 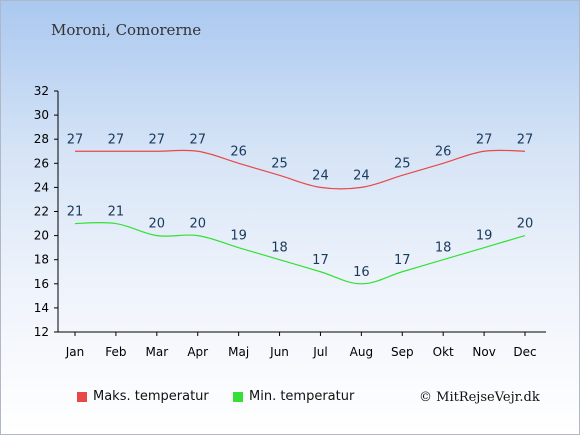 What do you see at coordinates (156, 352) in the screenshot?
I see `x-tick-label: Mar` at bounding box center [156, 352].